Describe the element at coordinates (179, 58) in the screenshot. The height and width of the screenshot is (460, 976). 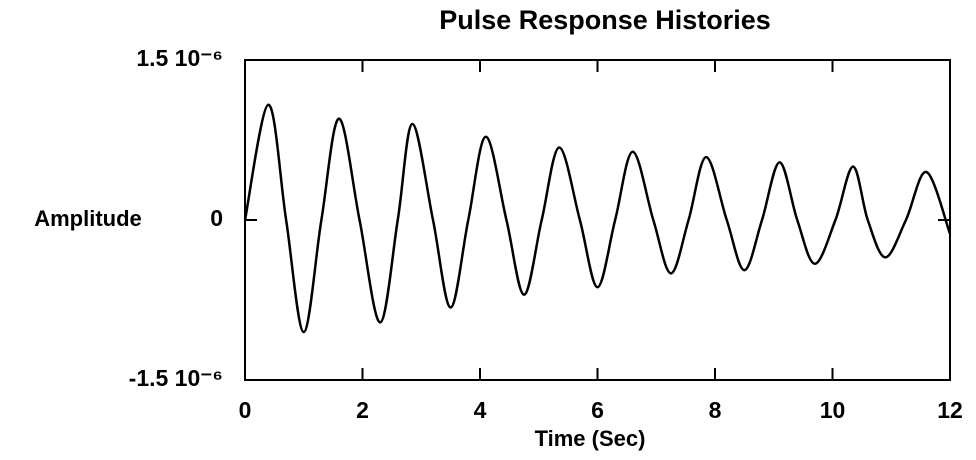
I see `y-tick-label: 1.5 10⁻⁶` at that location.